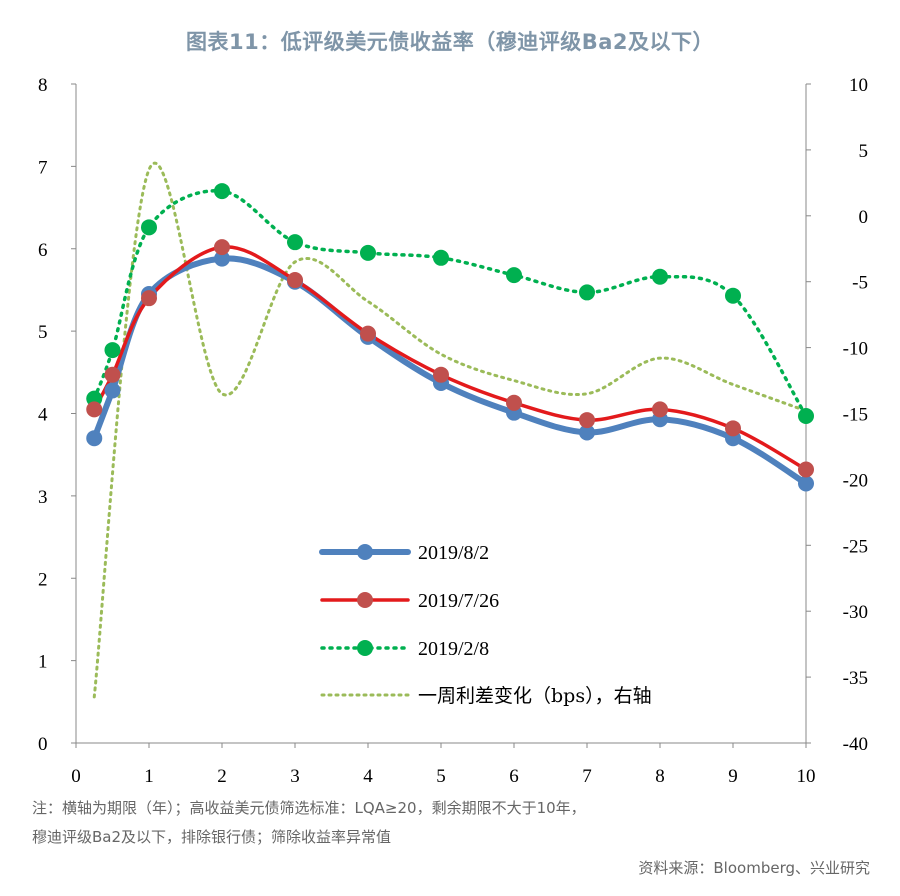 This screenshot has width=900, height=896. I want to click on left-tick-label: 3, so click(43, 497).